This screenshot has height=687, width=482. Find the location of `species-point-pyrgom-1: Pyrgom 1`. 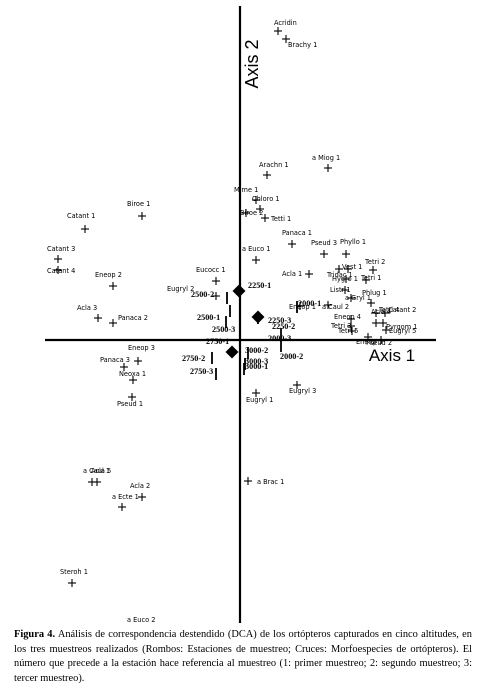

species-point-pyrgom-1: Pyrgom 1 is located at coordinates (398, 325).